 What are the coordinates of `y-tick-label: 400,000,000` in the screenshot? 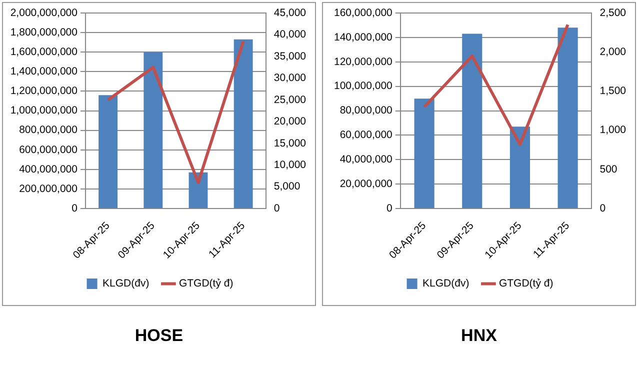 It's located at (48, 169).